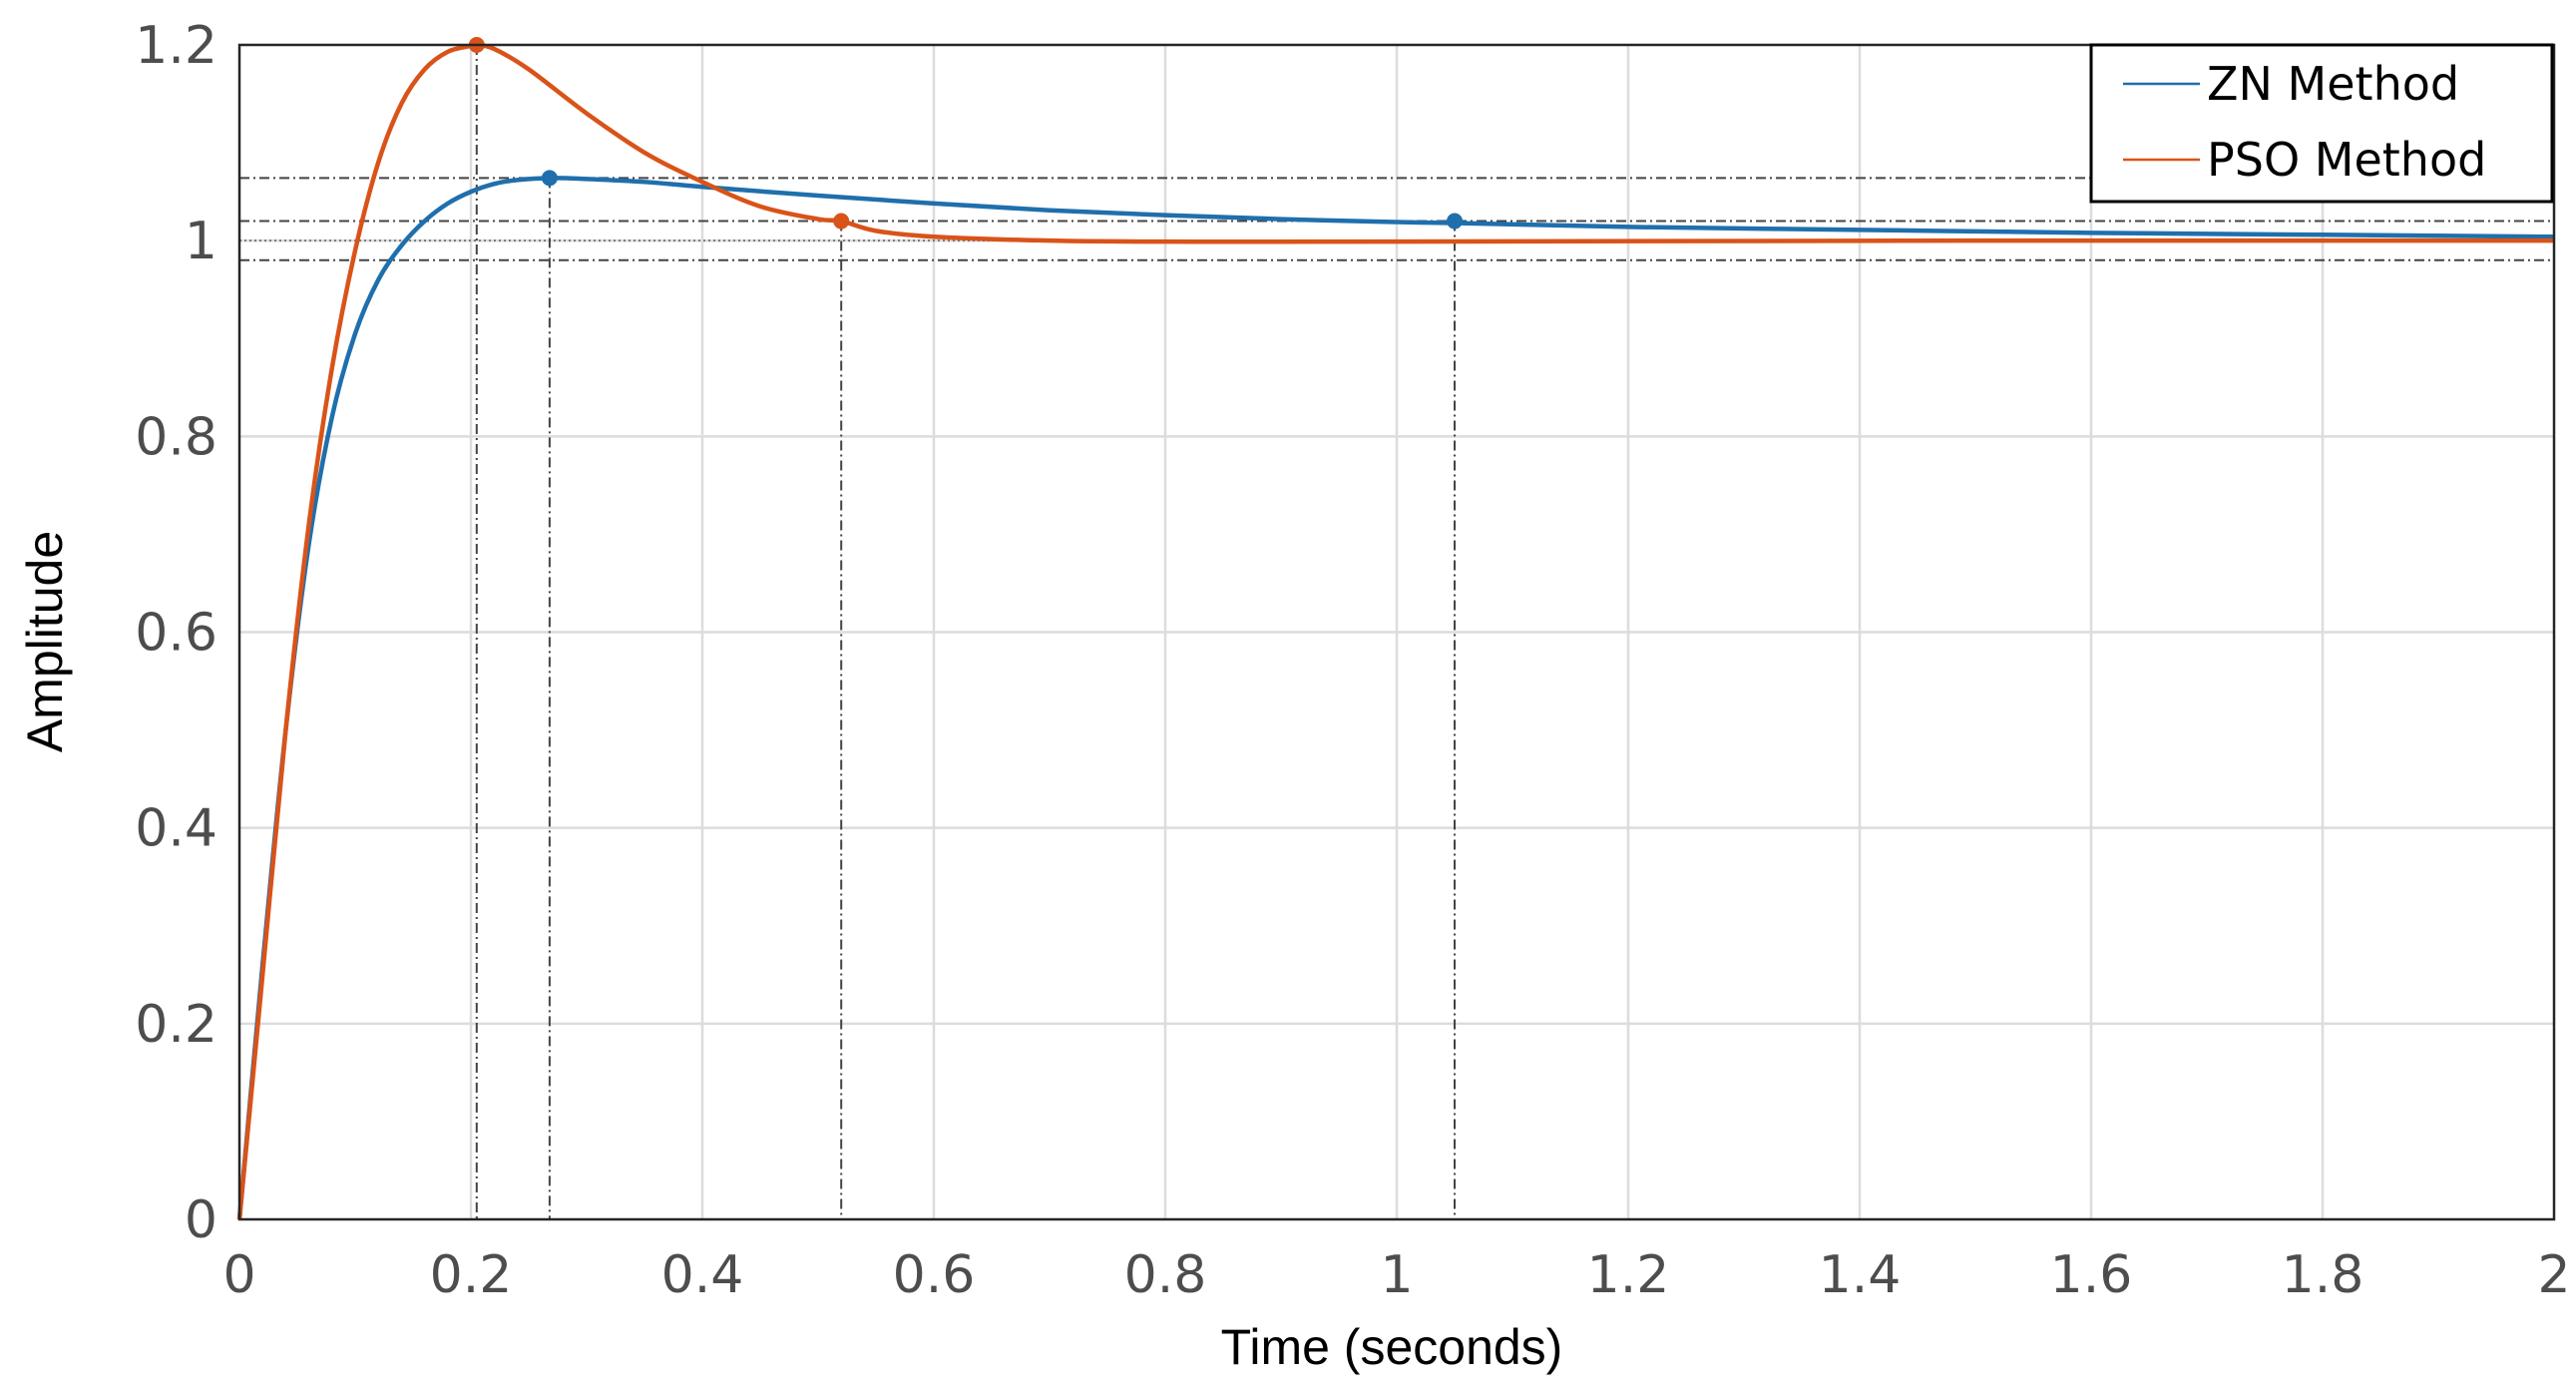  I want to click on y-tick-label: 0.6, so click(176, 634).